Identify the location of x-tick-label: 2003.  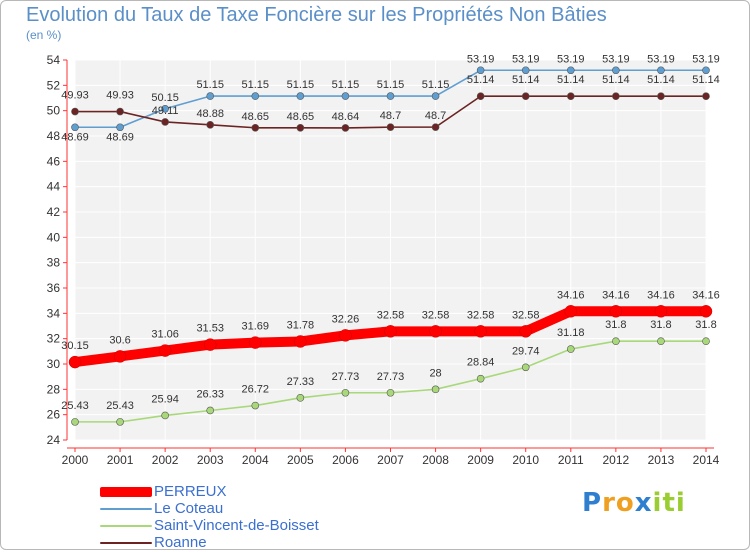
(210, 460).